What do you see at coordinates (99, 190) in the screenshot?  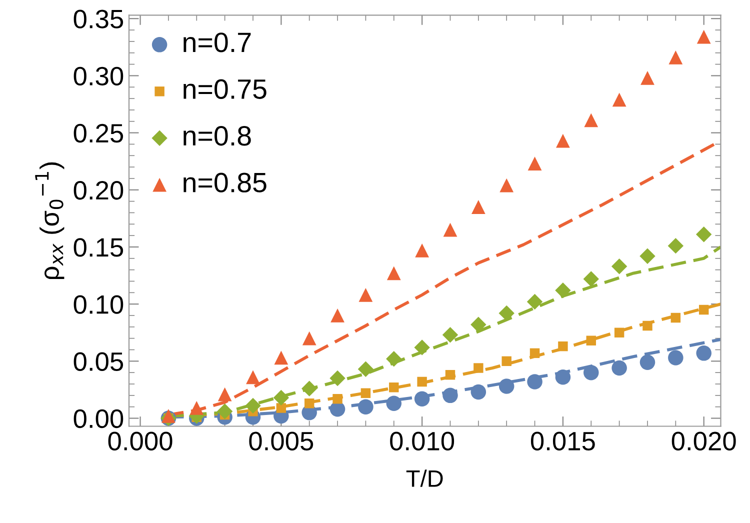 I see `y-tick-label: 0.20` at bounding box center [99, 190].